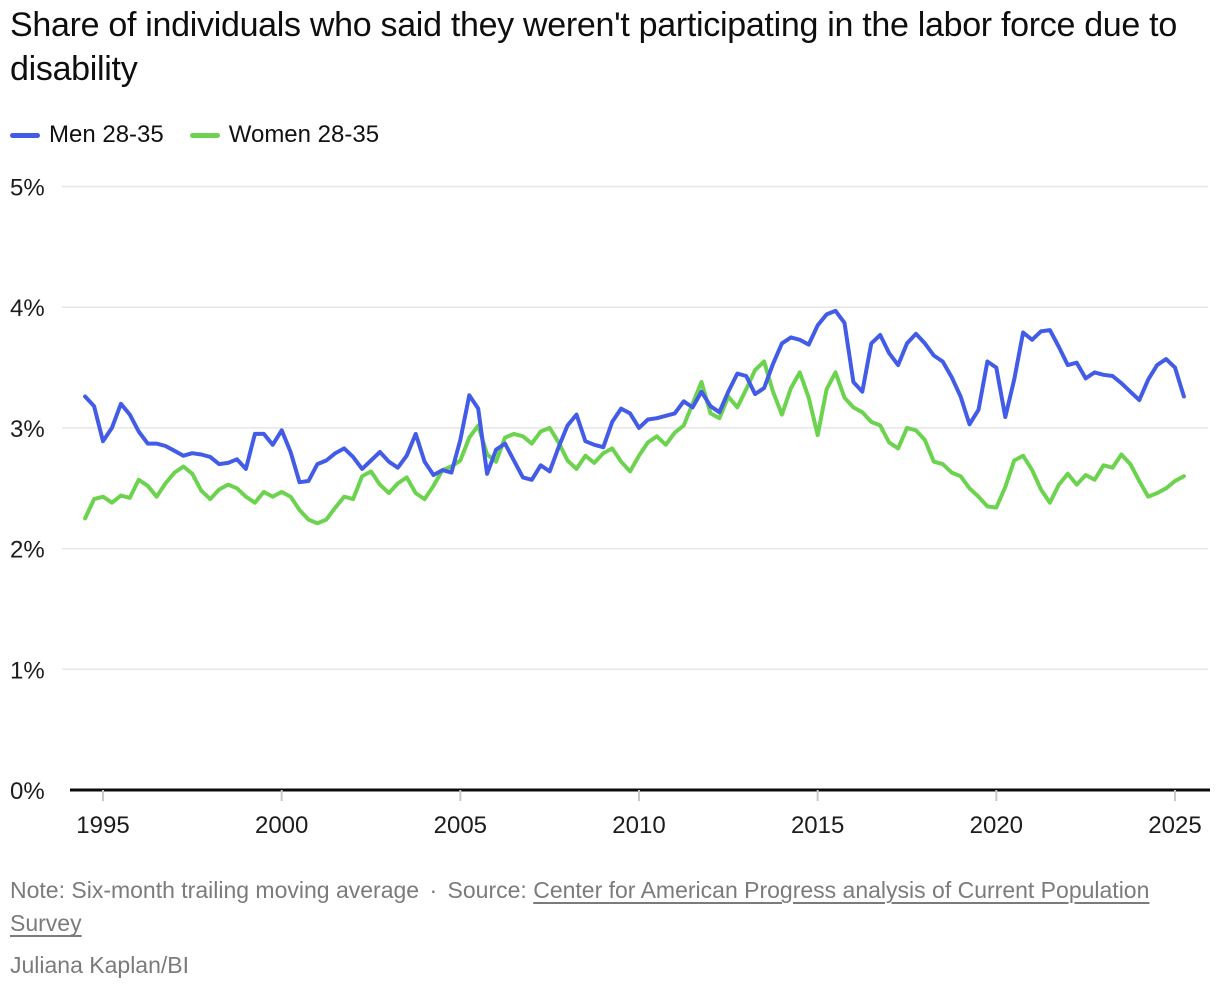 Image resolution: width=1220 pixels, height=990 pixels. I want to click on legend-item-men: Men 28-35, so click(87, 135).